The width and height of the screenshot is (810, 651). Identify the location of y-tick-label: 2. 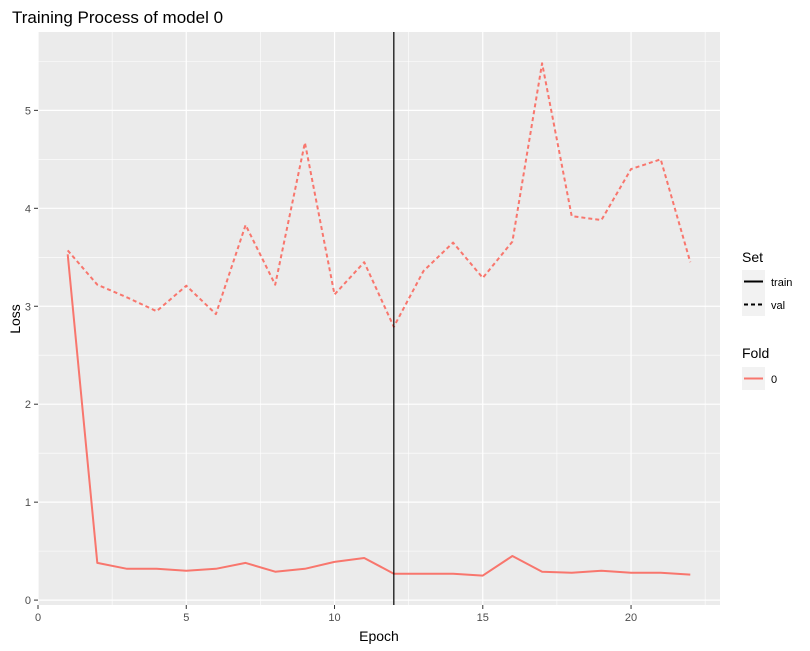
(28, 405).